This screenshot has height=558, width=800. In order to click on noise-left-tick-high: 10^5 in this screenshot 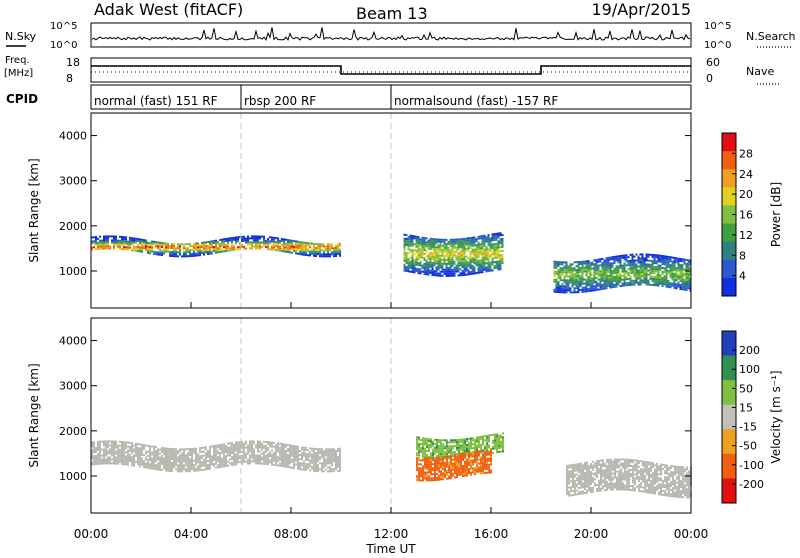, I will do `click(63, 26)`.